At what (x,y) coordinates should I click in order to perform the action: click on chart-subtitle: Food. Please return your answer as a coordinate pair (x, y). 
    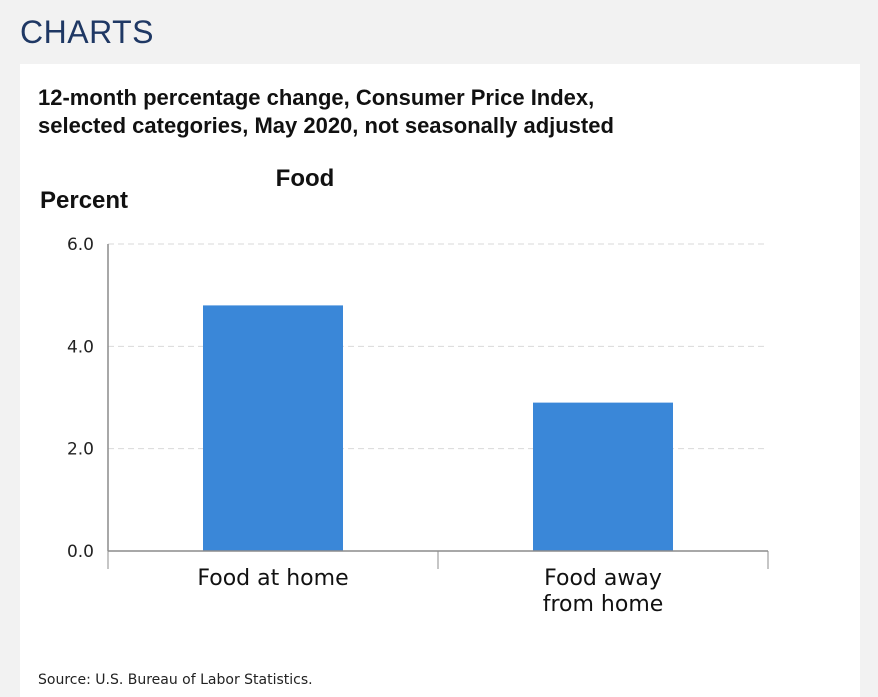
    Looking at the image, I should click on (305, 178).